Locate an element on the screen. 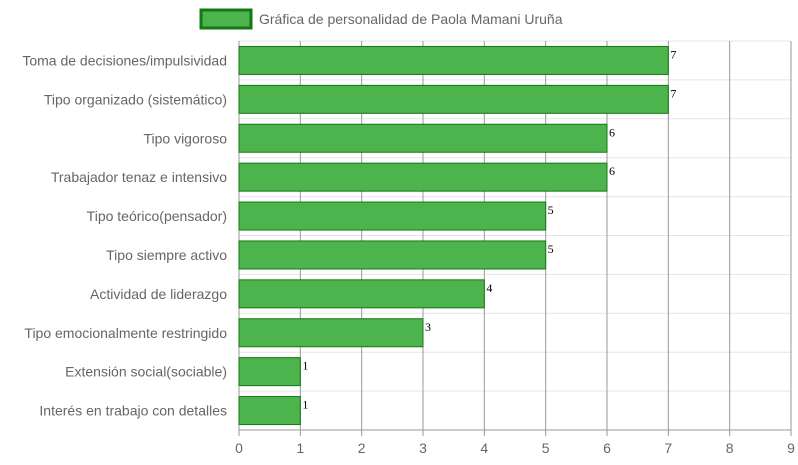 The width and height of the screenshot is (798, 465). data-label: 3 is located at coordinates (428, 327).